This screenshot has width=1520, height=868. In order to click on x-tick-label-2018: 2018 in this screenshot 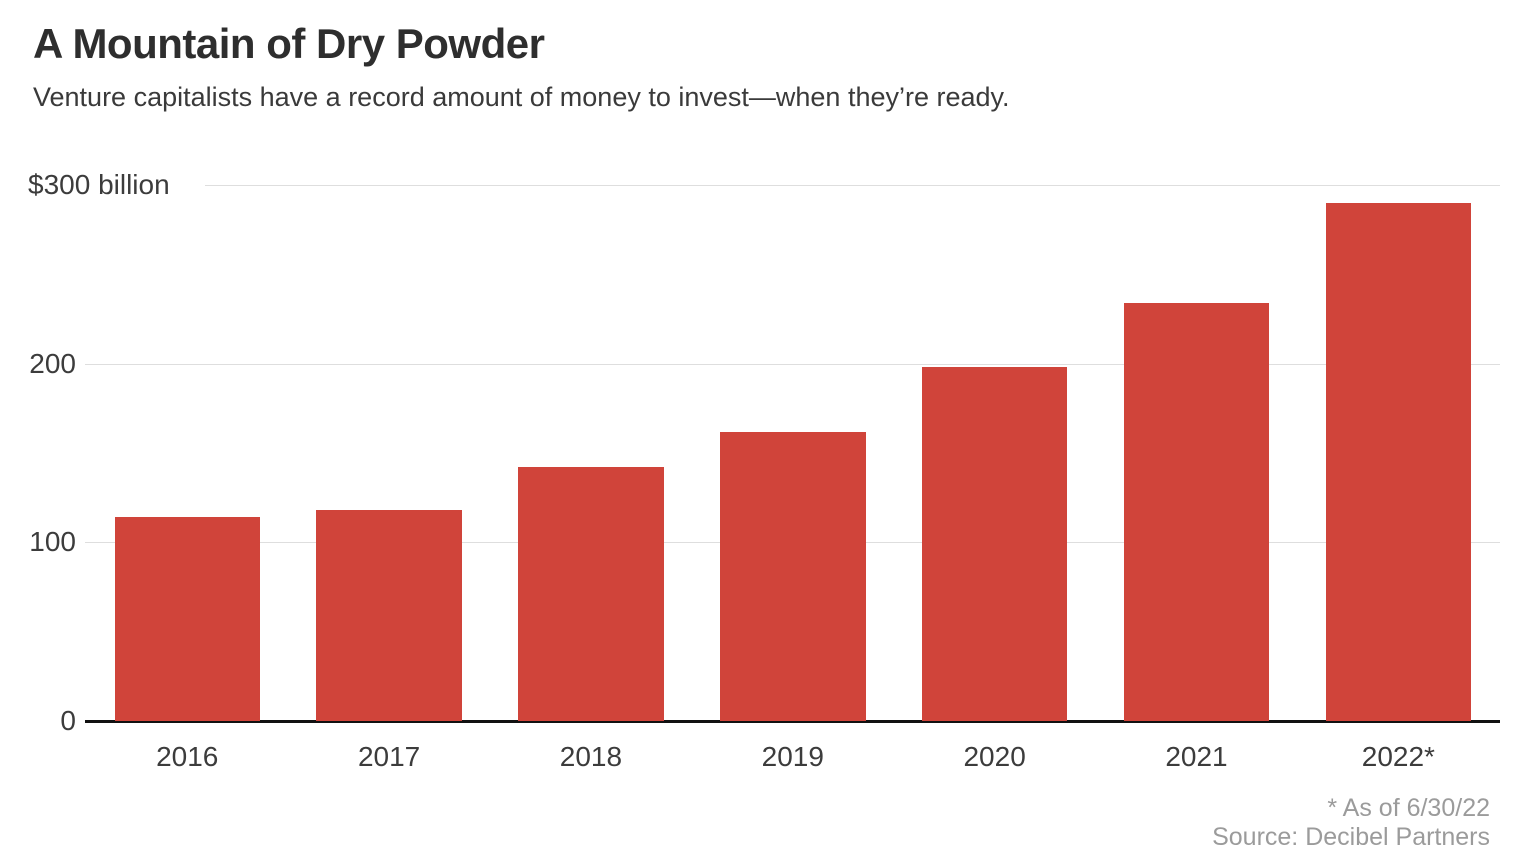, I will do `click(591, 756)`.